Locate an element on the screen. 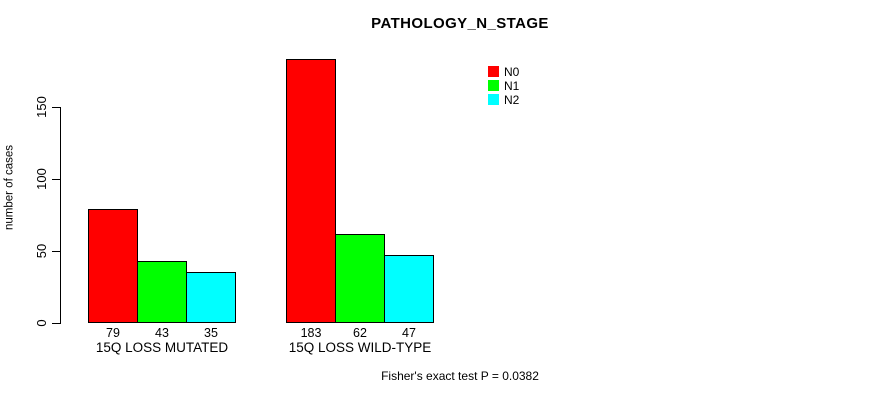 The image size is (890, 400). annotation-text: Fisher's exact test P = 0.0382 is located at coordinates (460, 376).